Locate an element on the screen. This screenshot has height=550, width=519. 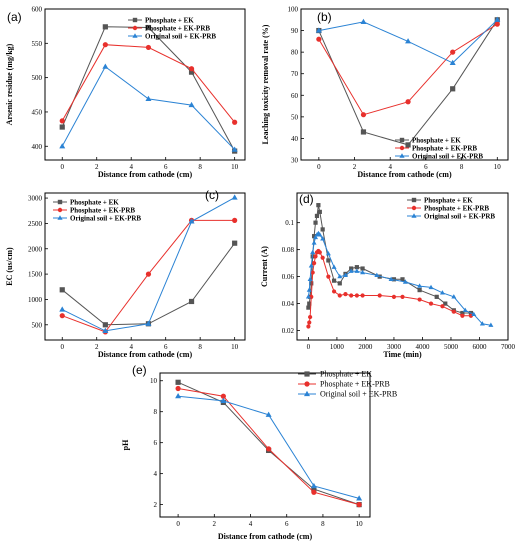
x-tick-label: 1000 is located at coordinates (337, 347).